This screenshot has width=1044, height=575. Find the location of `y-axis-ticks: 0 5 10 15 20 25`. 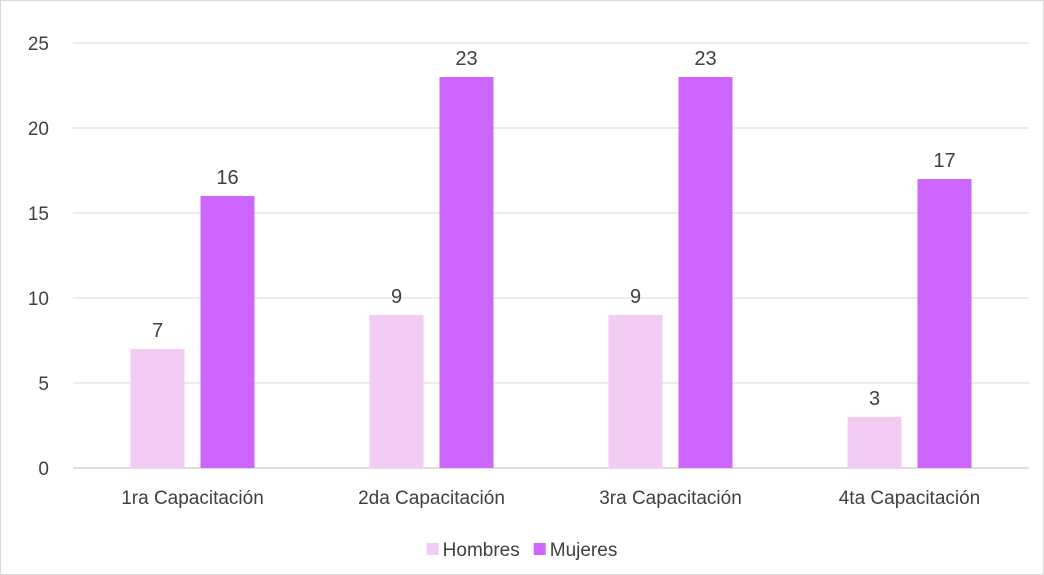

y-axis-ticks: 0 5 10 15 20 25 is located at coordinates (38, 257).